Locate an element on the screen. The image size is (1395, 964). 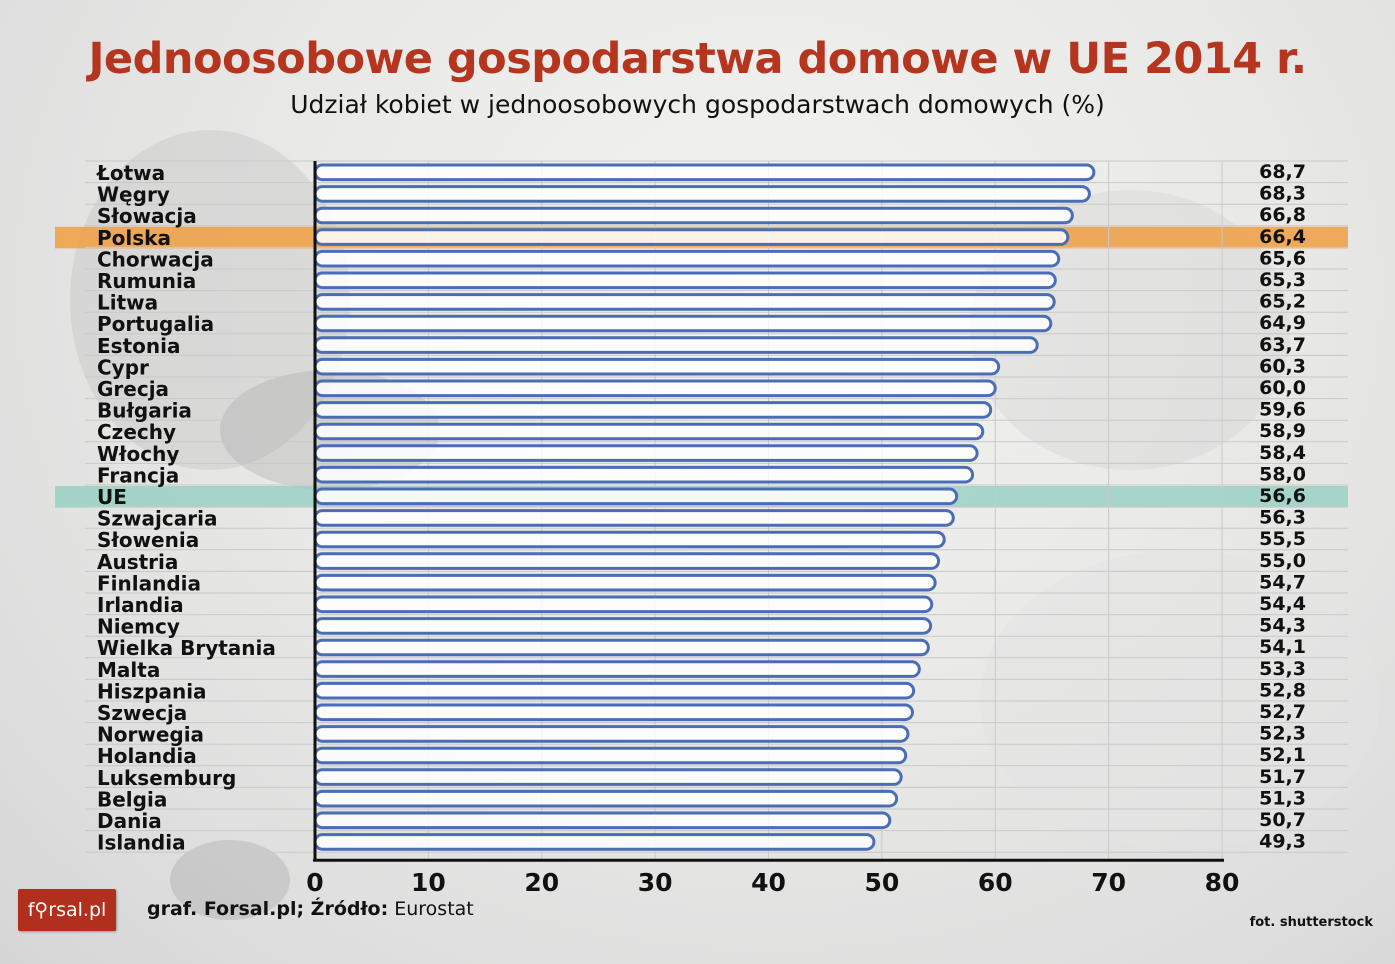
bar-francja is located at coordinates (644, 474).